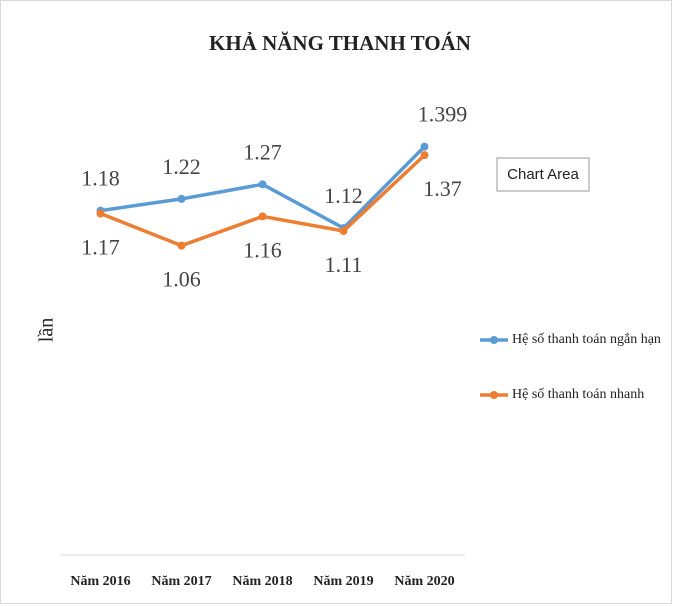 Image resolution: width=679 pixels, height=607 pixels. Describe the element at coordinates (586, 339) in the screenshot. I see `legend-label: Hệ số thanh toán ngắn hạn` at that location.